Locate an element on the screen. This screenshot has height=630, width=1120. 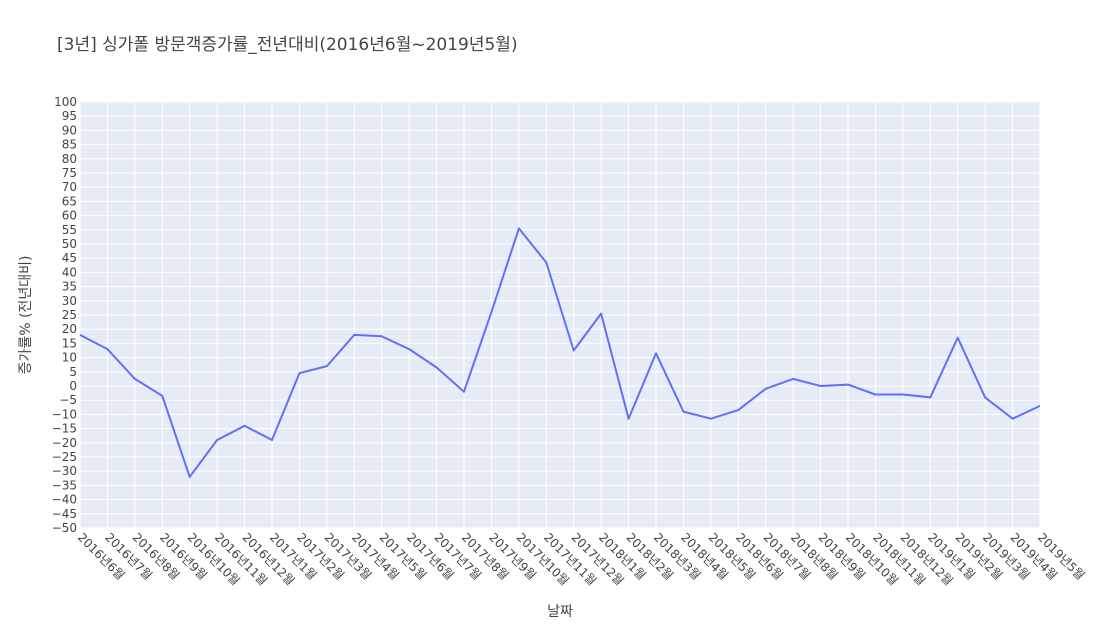
y-tick-label: 50 is located at coordinates (69, 244).